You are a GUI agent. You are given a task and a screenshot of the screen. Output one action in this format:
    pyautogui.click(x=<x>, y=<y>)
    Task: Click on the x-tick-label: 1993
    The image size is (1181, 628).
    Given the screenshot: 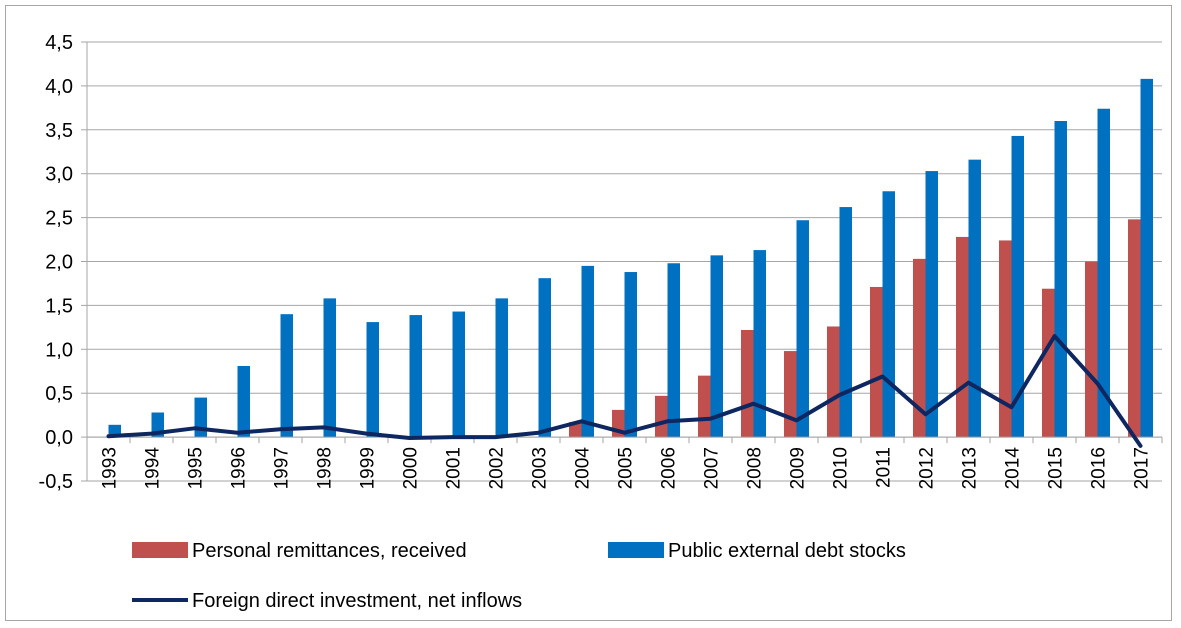 What is the action you would take?
    pyautogui.click(x=110, y=468)
    